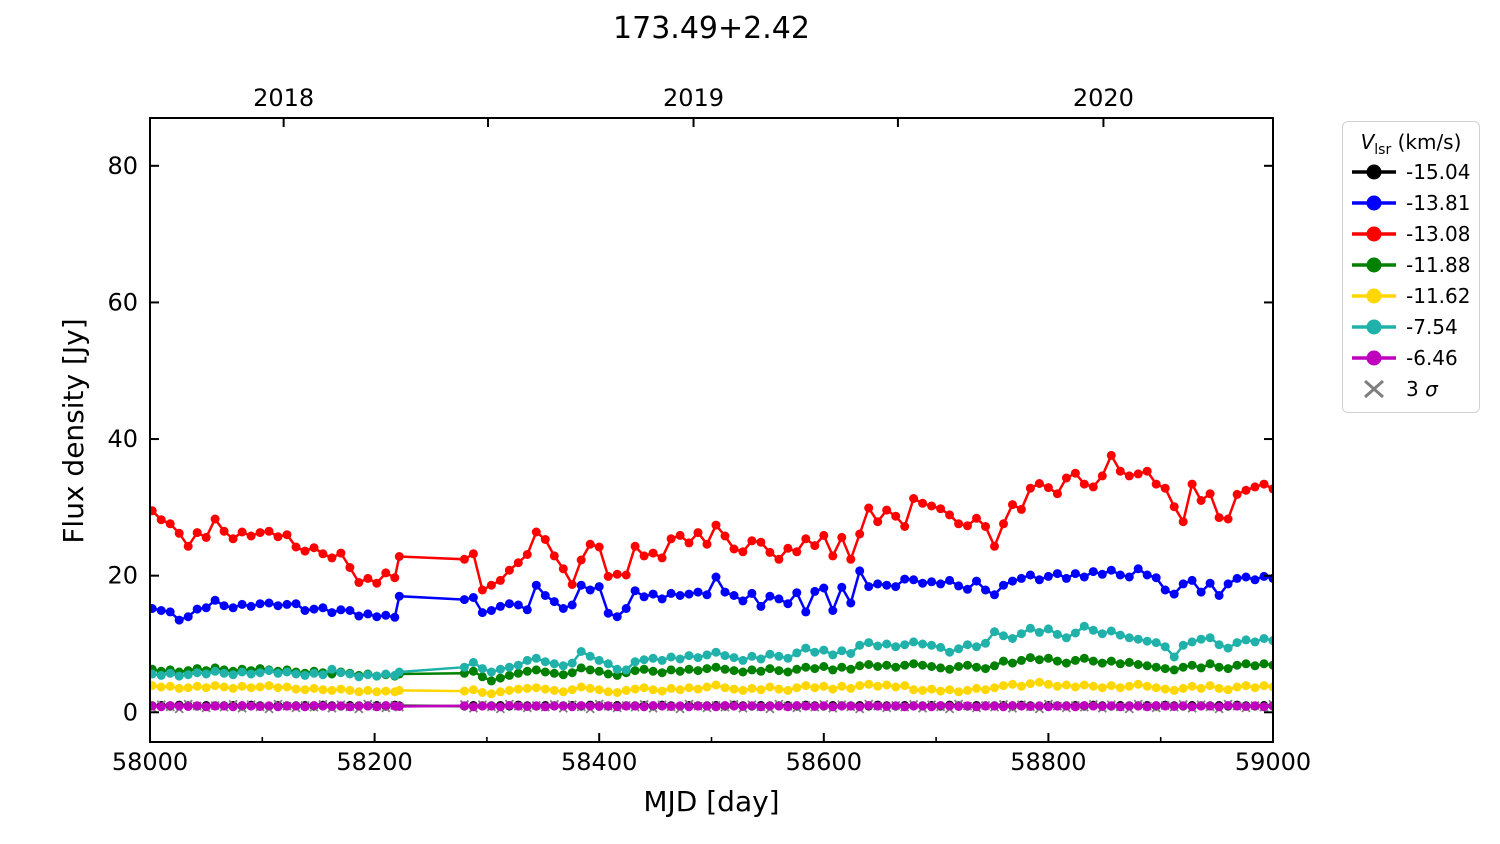 The image size is (1500, 844). What do you see at coordinates (1426, 142) in the screenshot?
I see `legend-title-unit: (km/s)` at bounding box center [1426, 142].